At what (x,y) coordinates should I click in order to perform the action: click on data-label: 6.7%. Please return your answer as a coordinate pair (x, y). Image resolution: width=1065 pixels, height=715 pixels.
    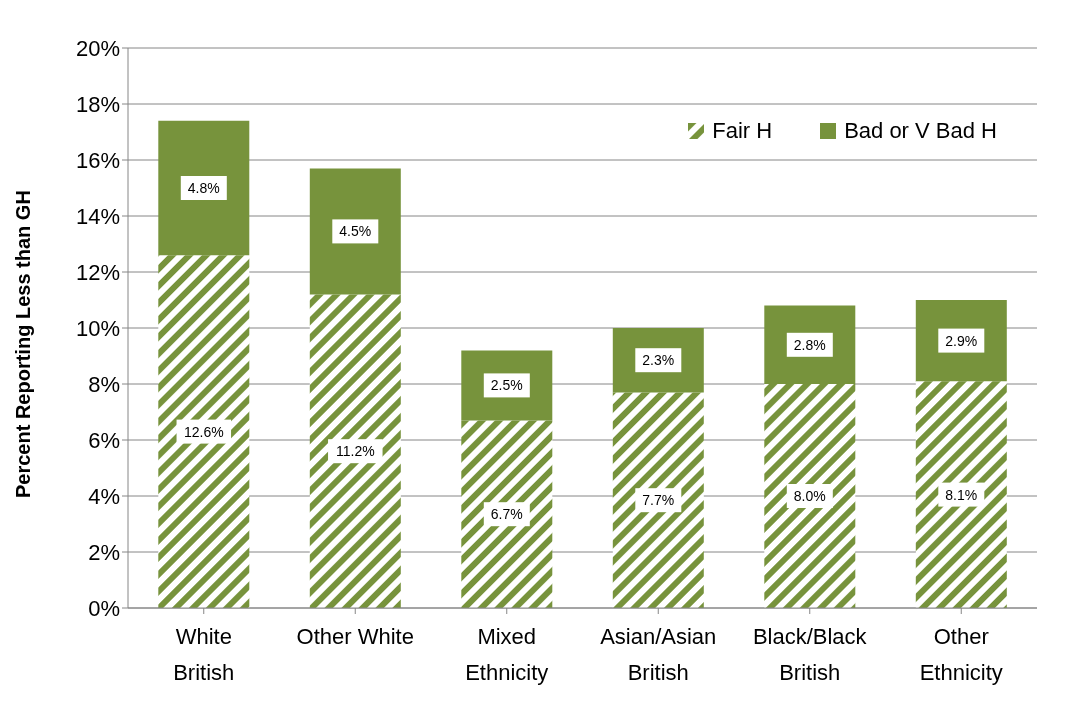
    Looking at the image, I should click on (506, 514).